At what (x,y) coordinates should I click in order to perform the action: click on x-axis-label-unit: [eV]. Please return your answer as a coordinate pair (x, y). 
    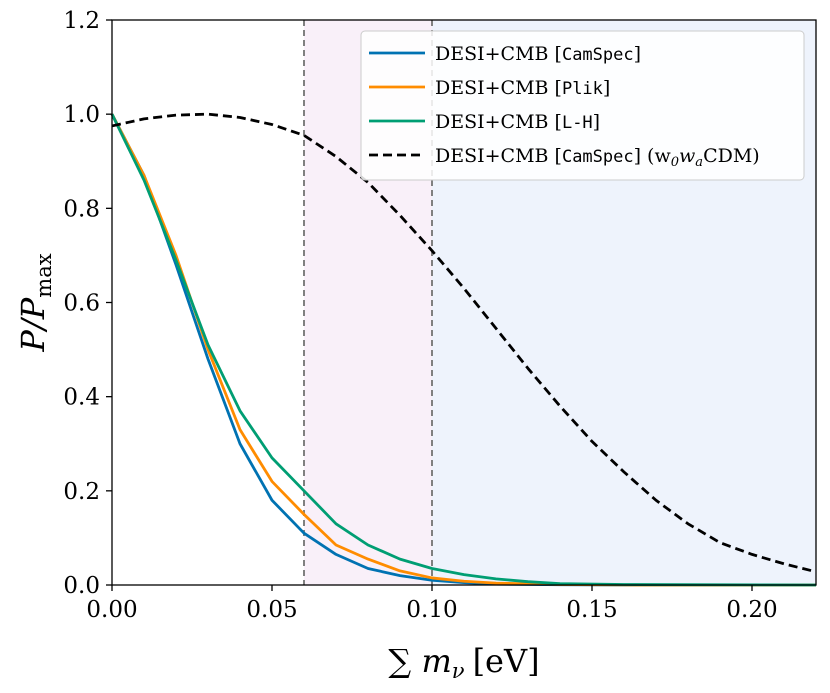
    Looking at the image, I should click on (506, 661).